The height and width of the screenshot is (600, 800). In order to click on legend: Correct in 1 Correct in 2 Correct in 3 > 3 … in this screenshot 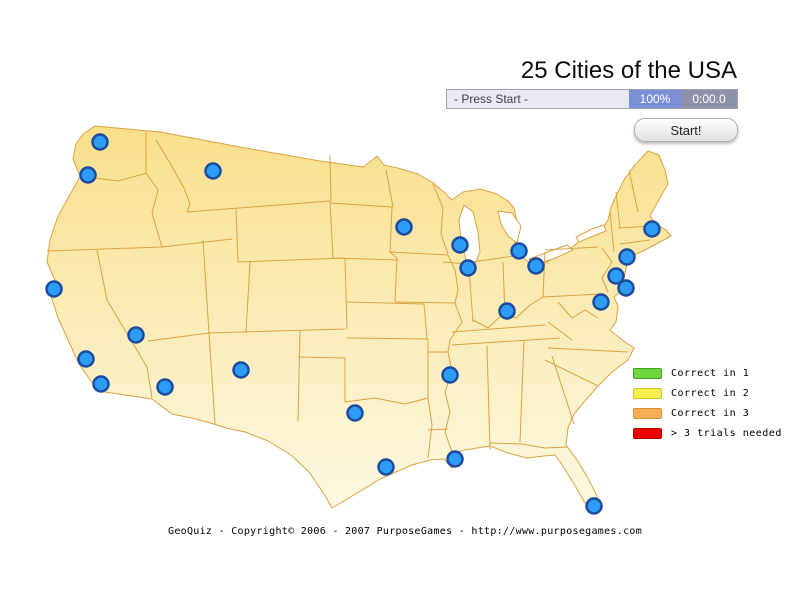, I will do `click(707, 407)`.